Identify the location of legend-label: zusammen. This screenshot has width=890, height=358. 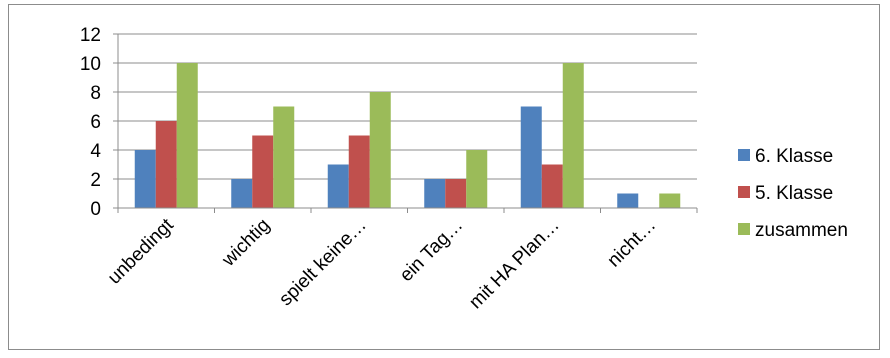
(801, 230).